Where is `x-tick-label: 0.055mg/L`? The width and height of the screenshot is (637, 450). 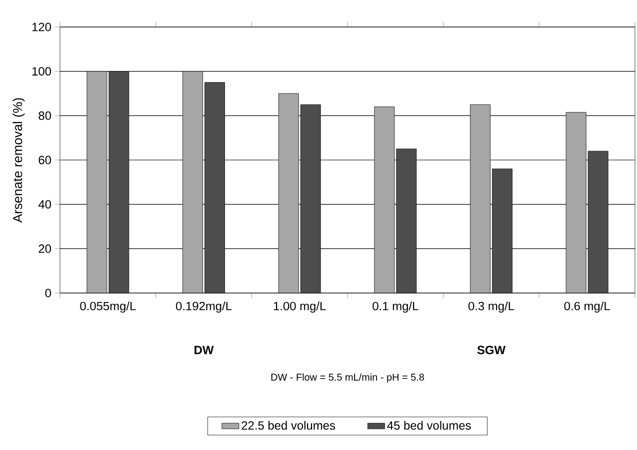
x-tick-label: 0.055mg/L is located at coordinates (108, 307).